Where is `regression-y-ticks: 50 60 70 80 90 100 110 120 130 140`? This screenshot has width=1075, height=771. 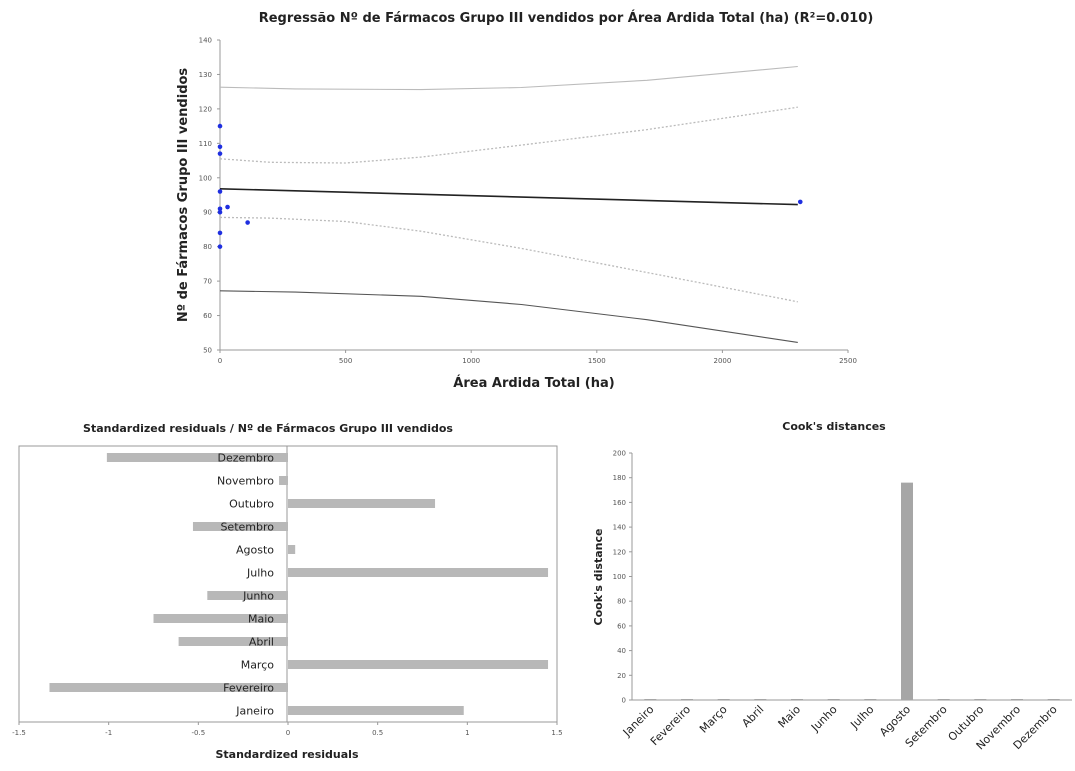 regression-y-ticks: 50 60 70 80 90 100 110 120 130 140 is located at coordinates (209, 196).